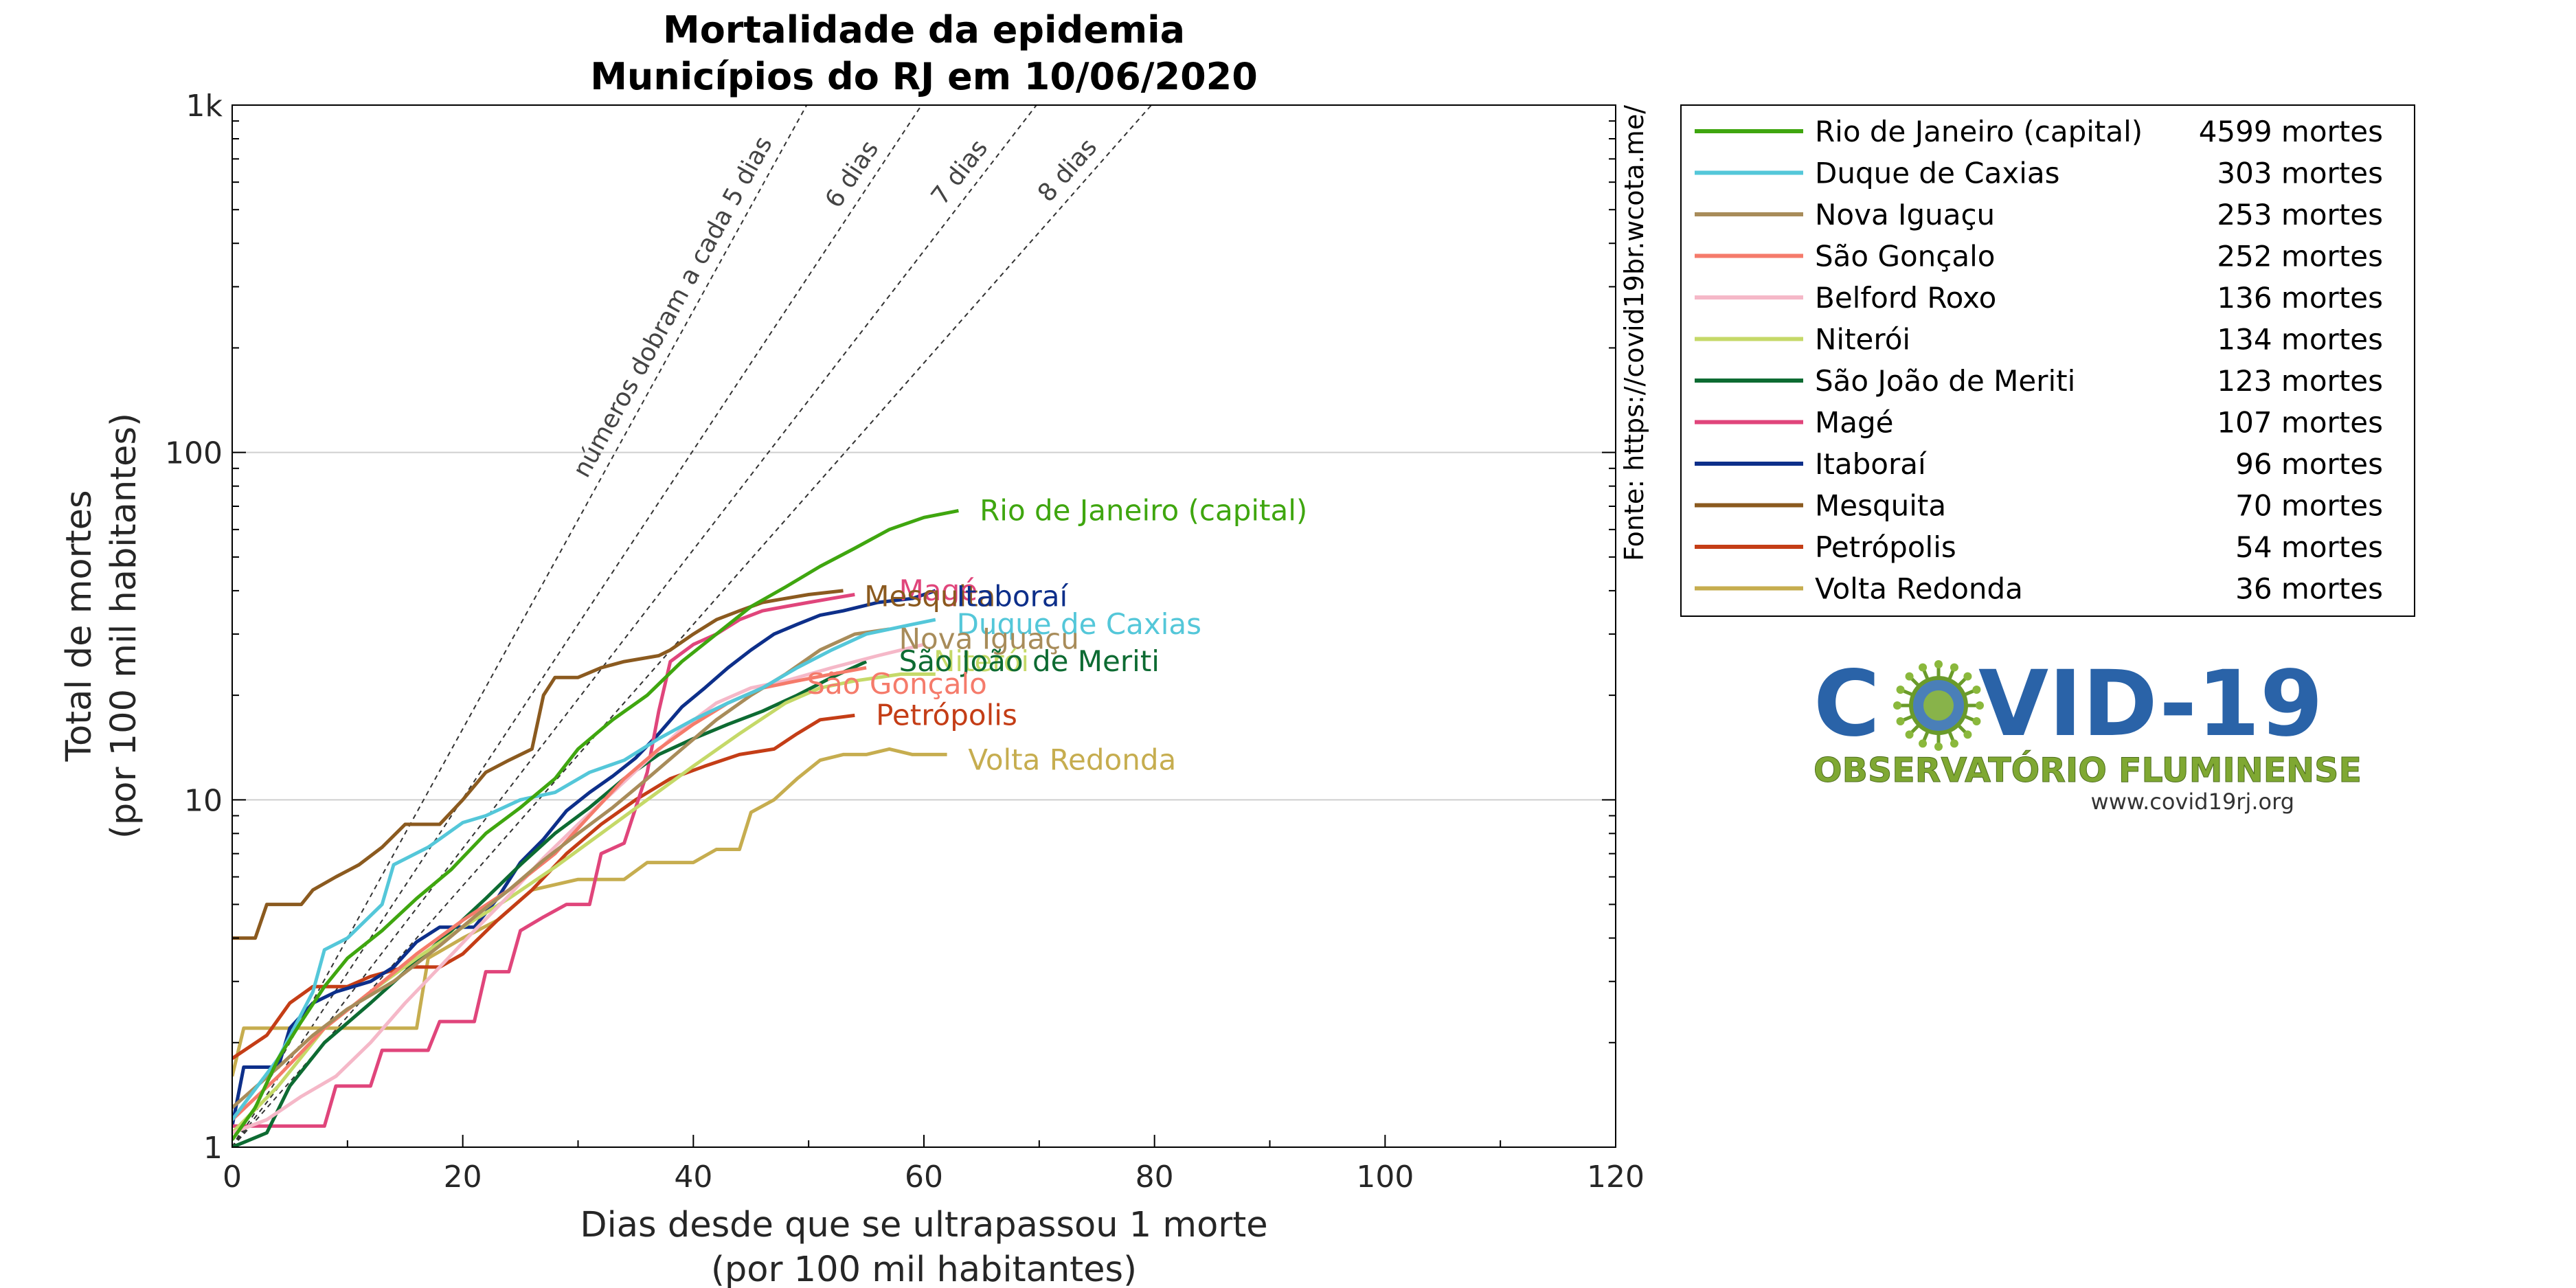  What do you see at coordinates (1937, 173) in the screenshot?
I see `legend-label: Duque de Caxias` at bounding box center [1937, 173].